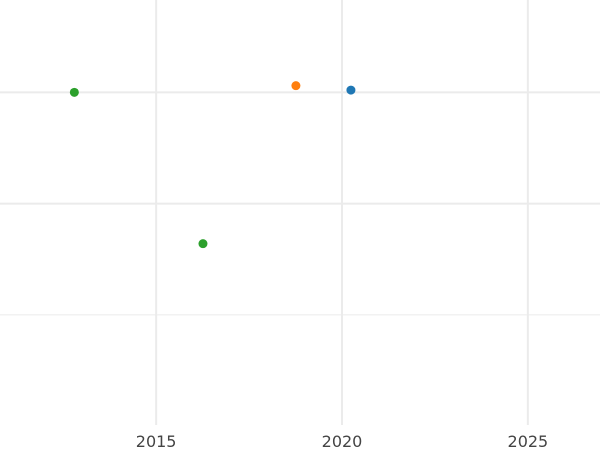  I want to click on x-tick-label: 2020, so click(342, 441).